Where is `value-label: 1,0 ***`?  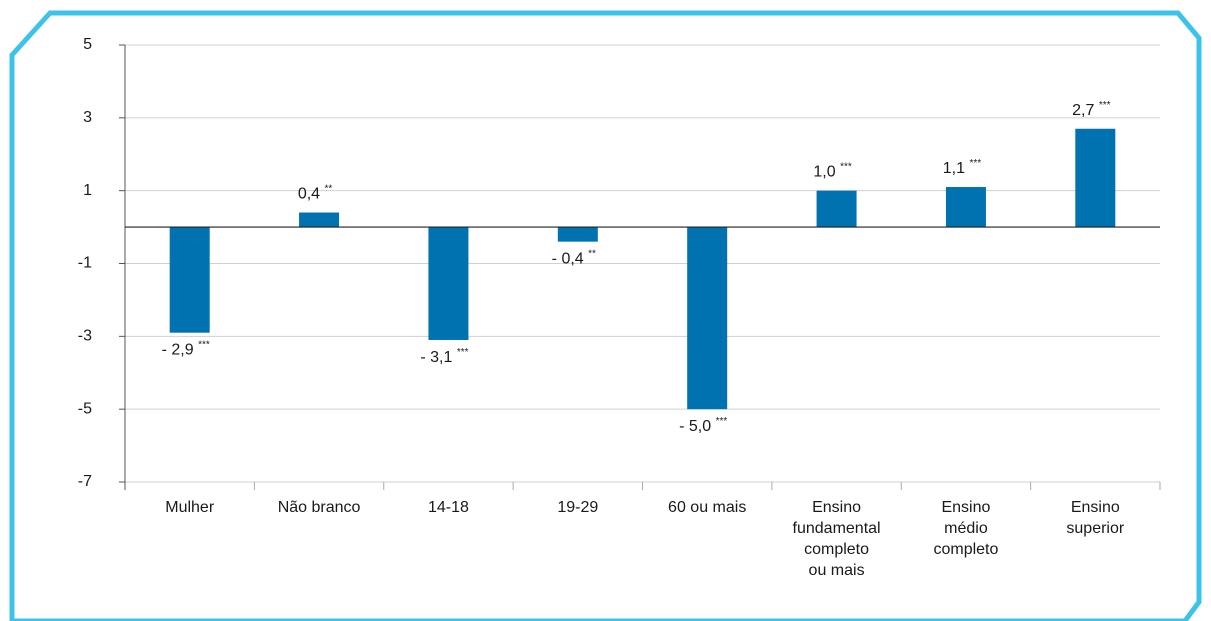
value-label: 1,0 *** is located at coordinates (832, 171).